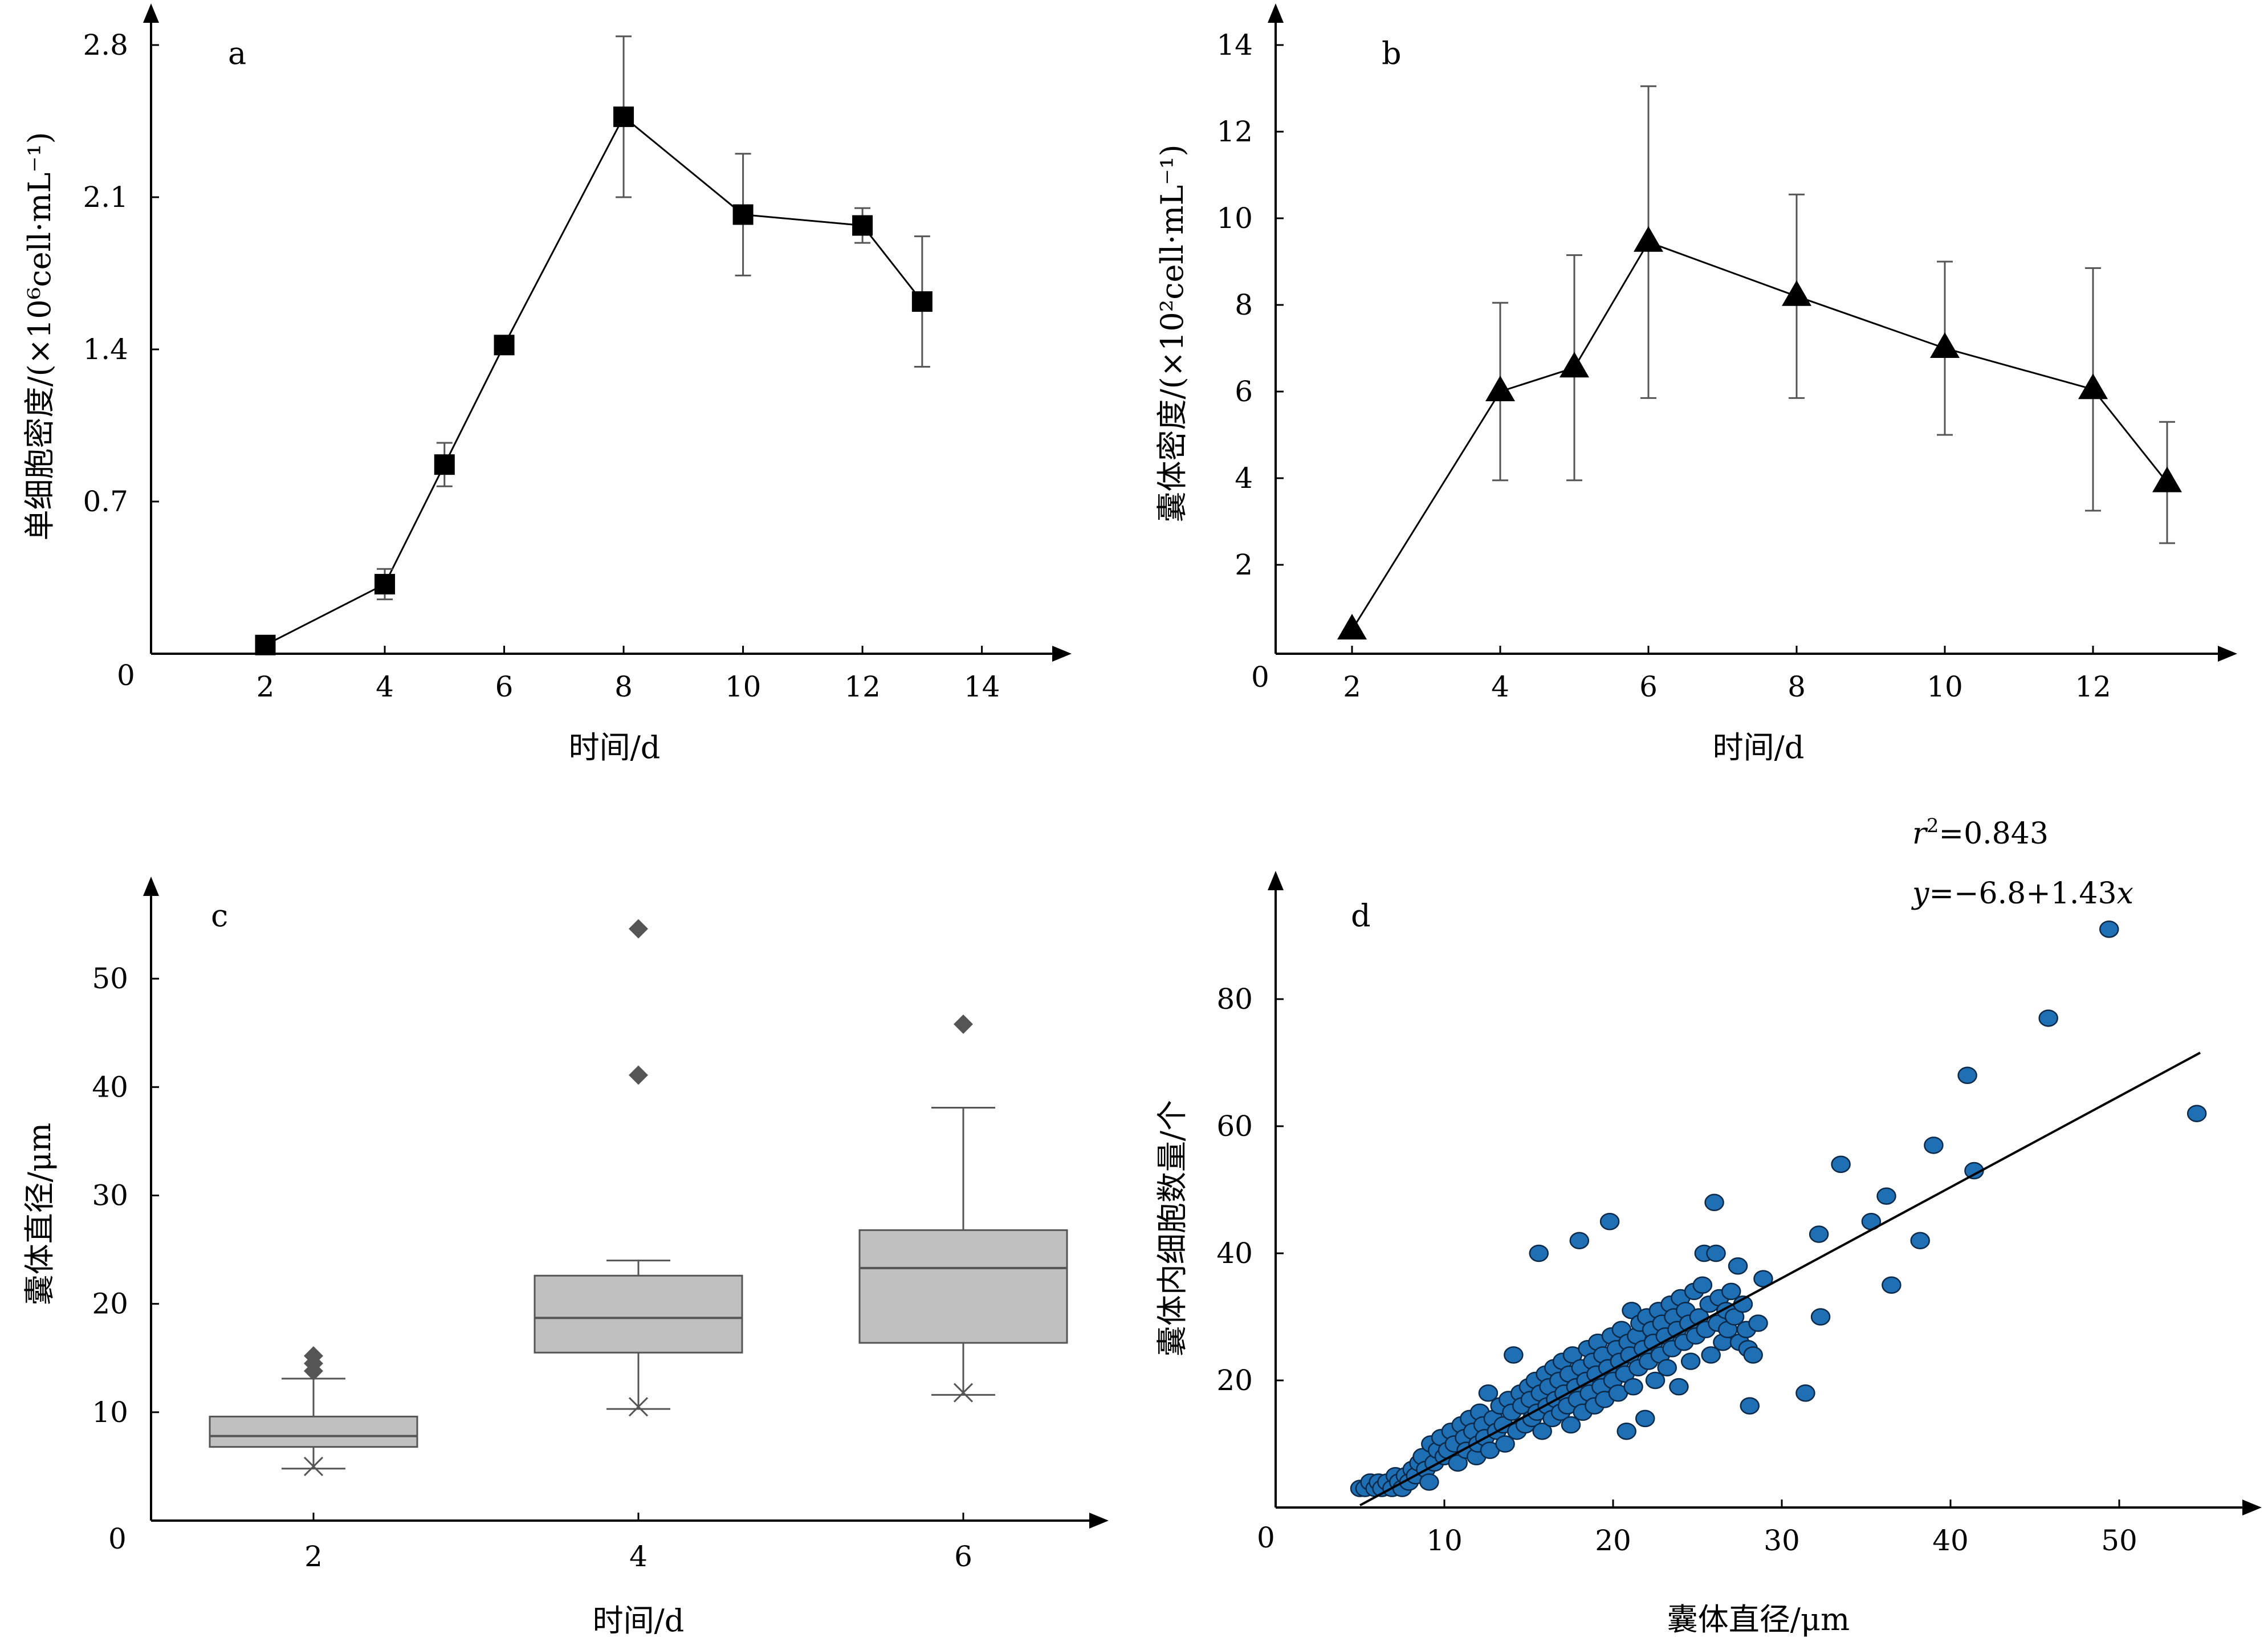  I want to click on chart-d-y-axis-arrow, so click(1276, 881).